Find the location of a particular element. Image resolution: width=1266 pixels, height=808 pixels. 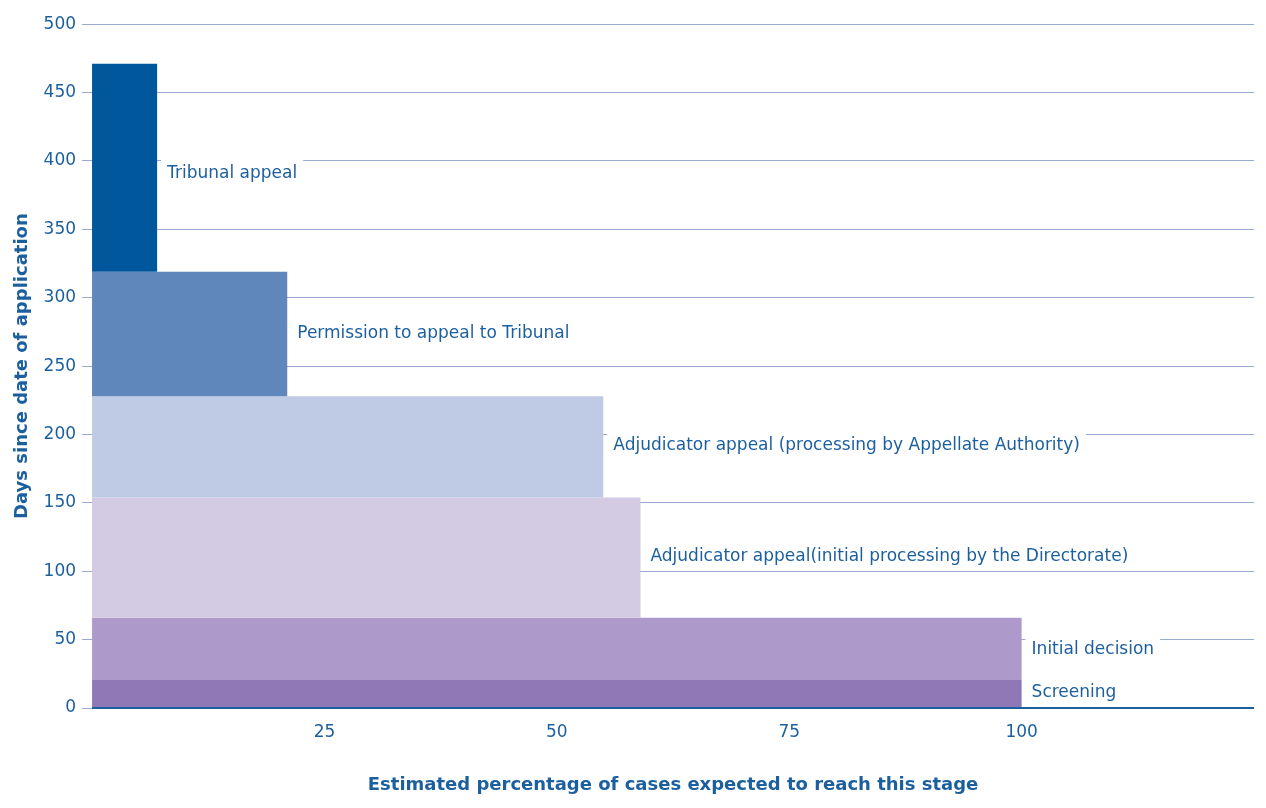

x-tick-label: 25 is located at coordinates (324, 730).